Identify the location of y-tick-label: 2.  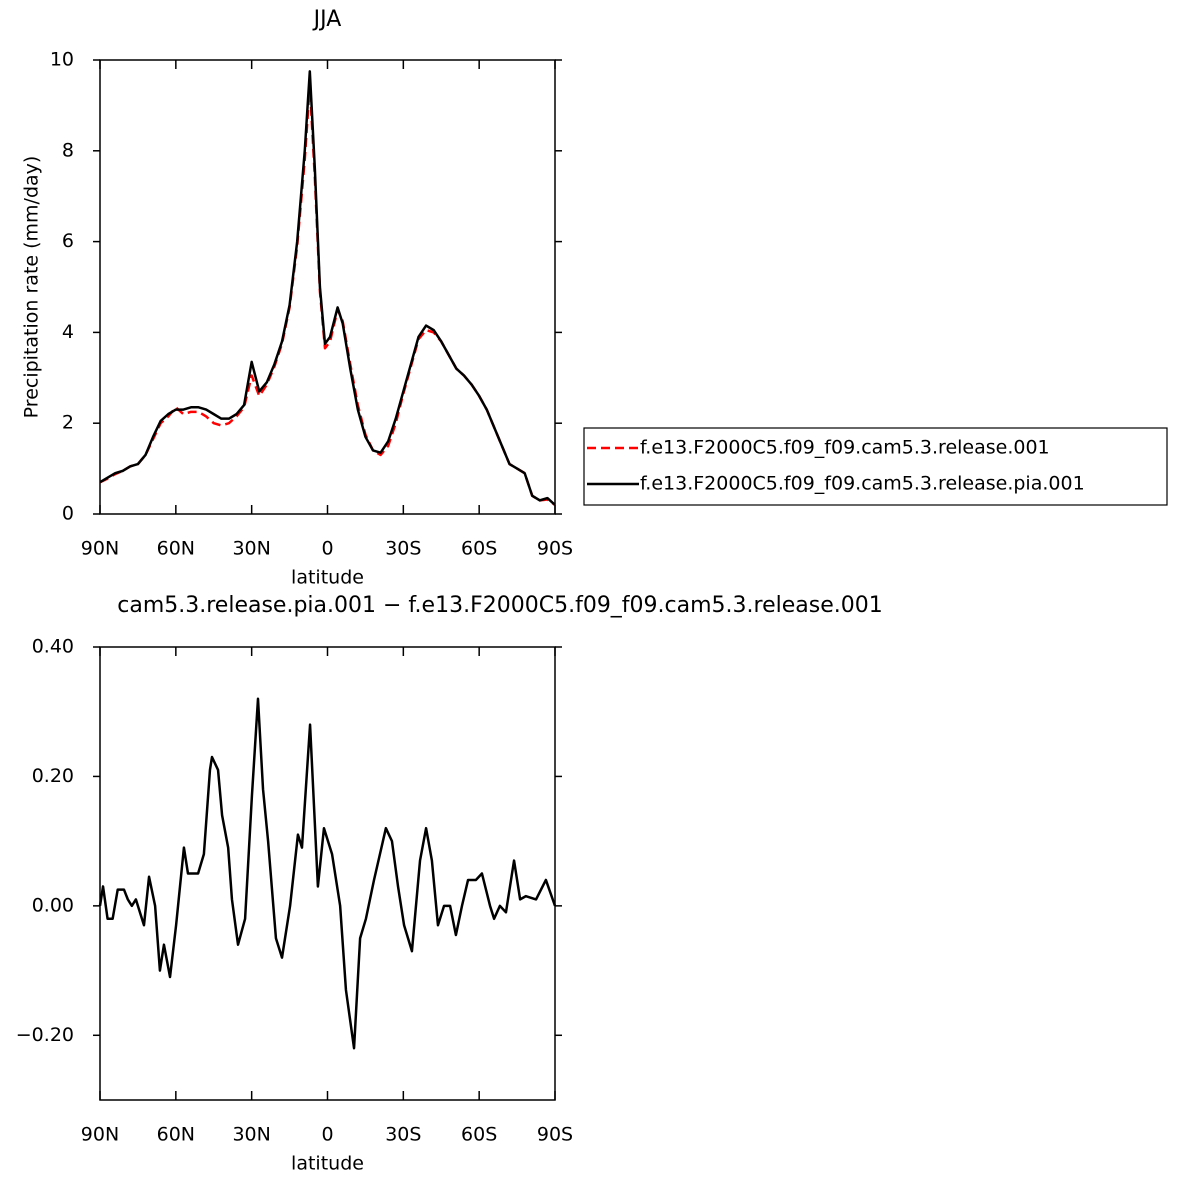
(68, 423).